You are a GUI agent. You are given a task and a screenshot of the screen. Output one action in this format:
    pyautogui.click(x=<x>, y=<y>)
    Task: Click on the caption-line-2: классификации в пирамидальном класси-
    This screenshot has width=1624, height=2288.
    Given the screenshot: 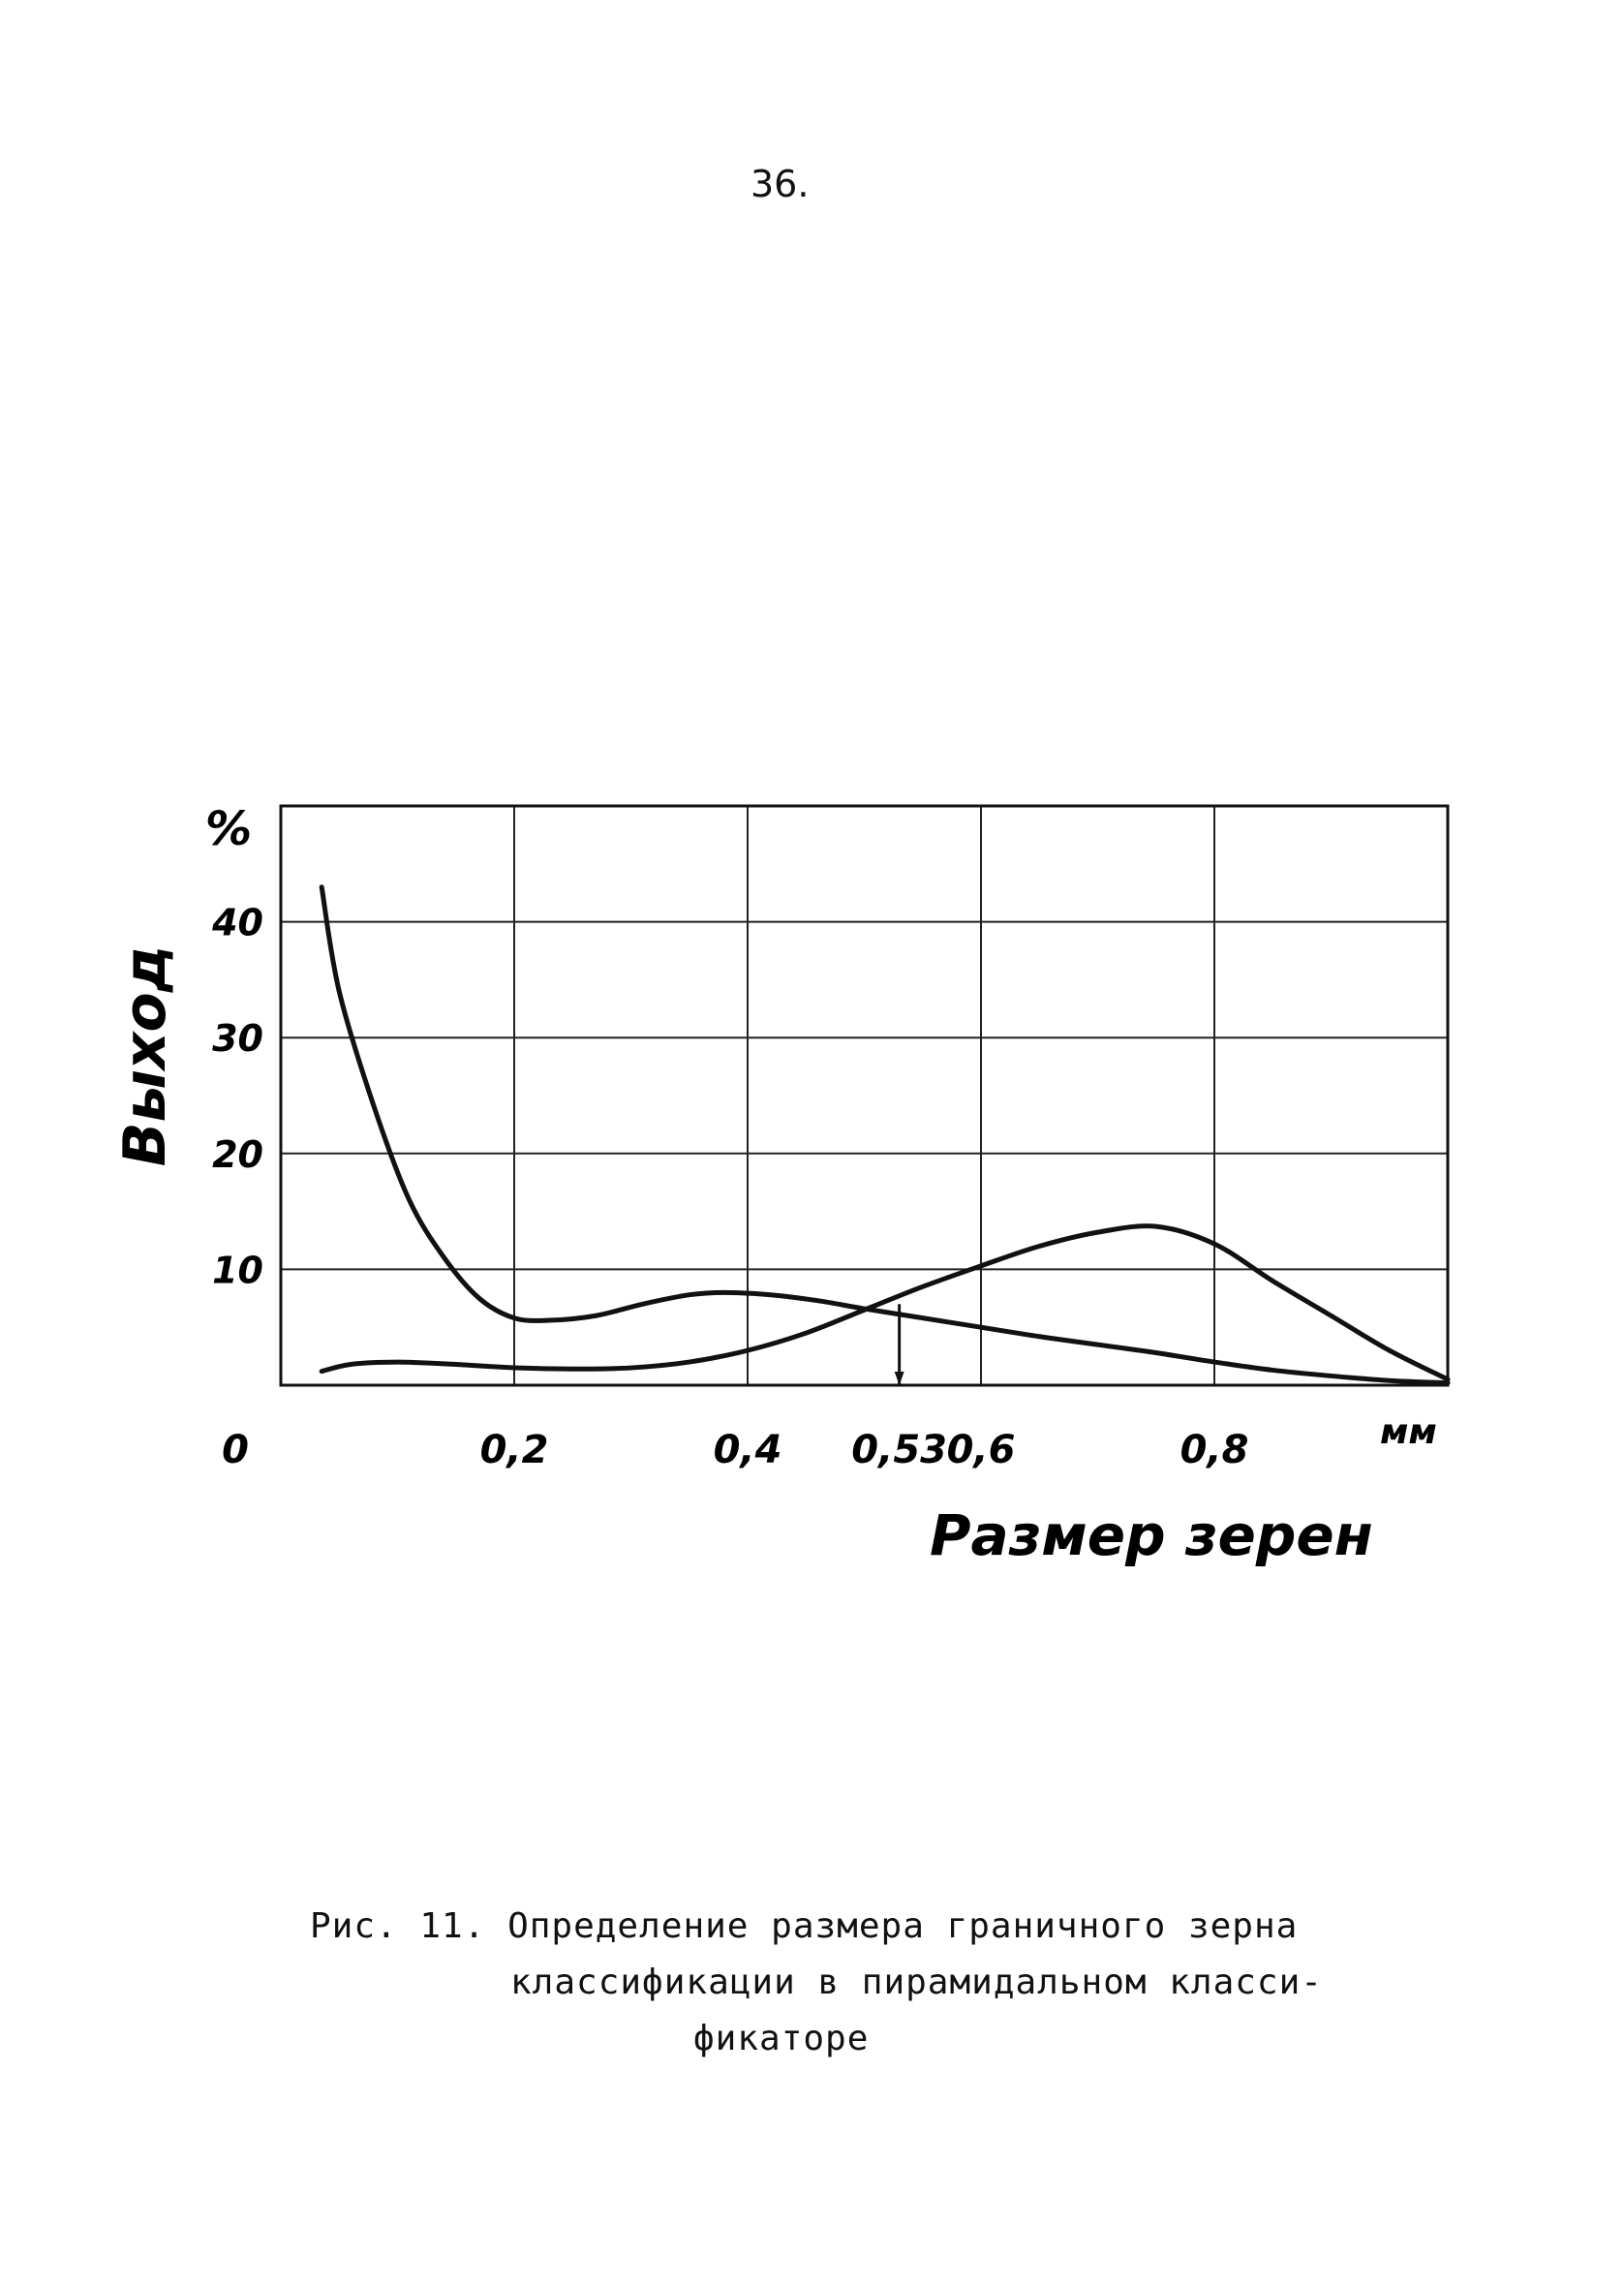 What is the action you would take?
    pyautogui.click(x=916, y=1982)
    